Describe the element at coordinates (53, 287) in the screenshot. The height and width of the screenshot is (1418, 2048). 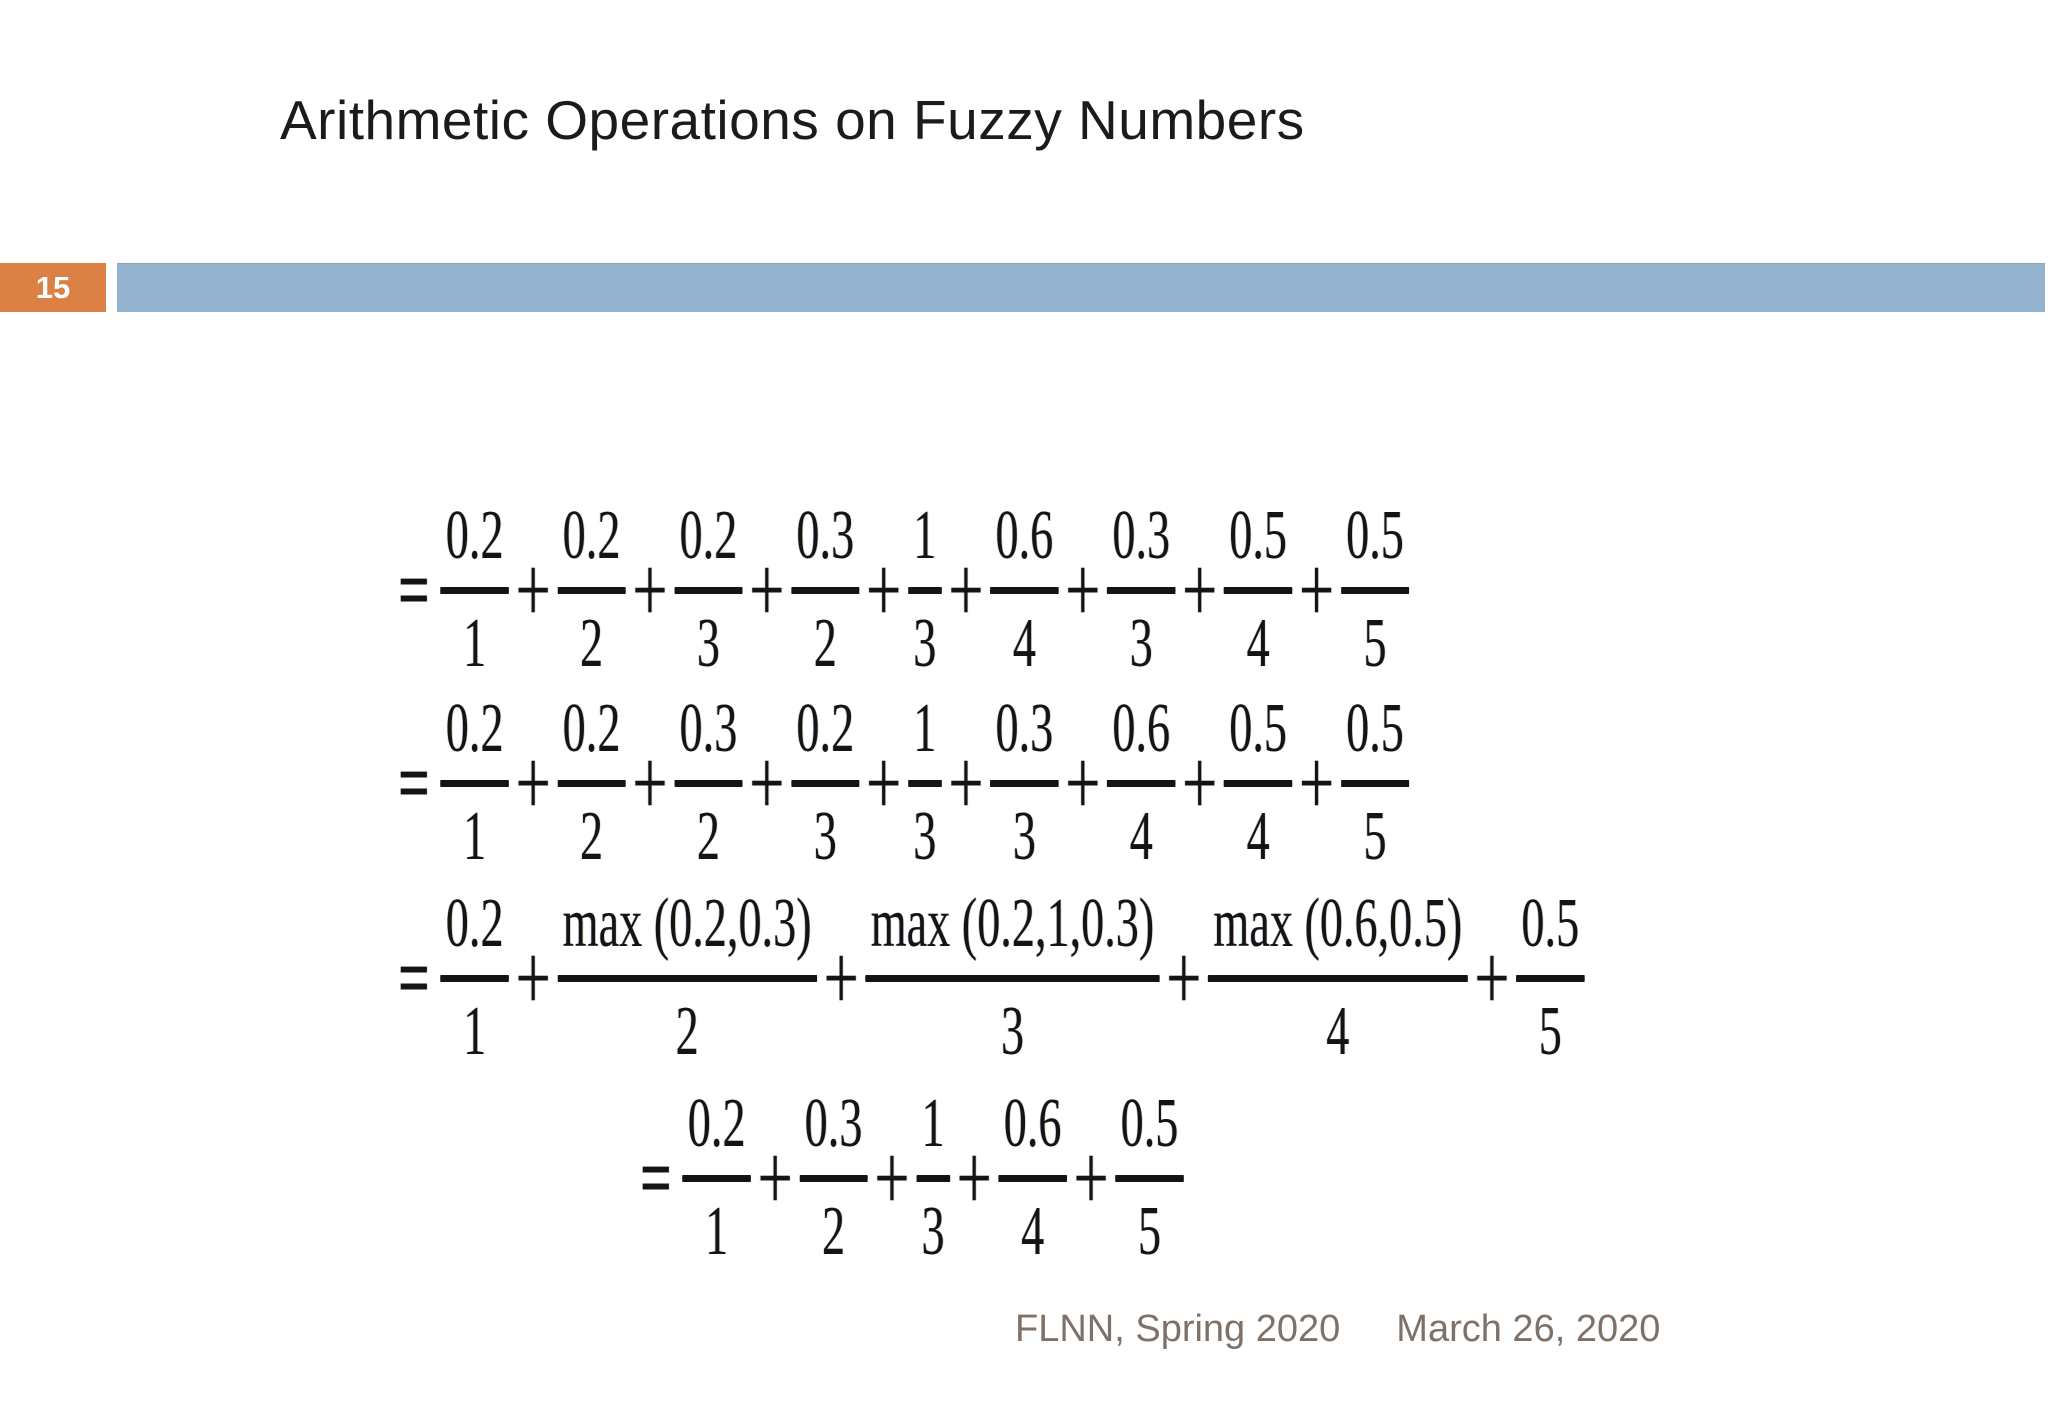
I see `page-number: 15` at that location.